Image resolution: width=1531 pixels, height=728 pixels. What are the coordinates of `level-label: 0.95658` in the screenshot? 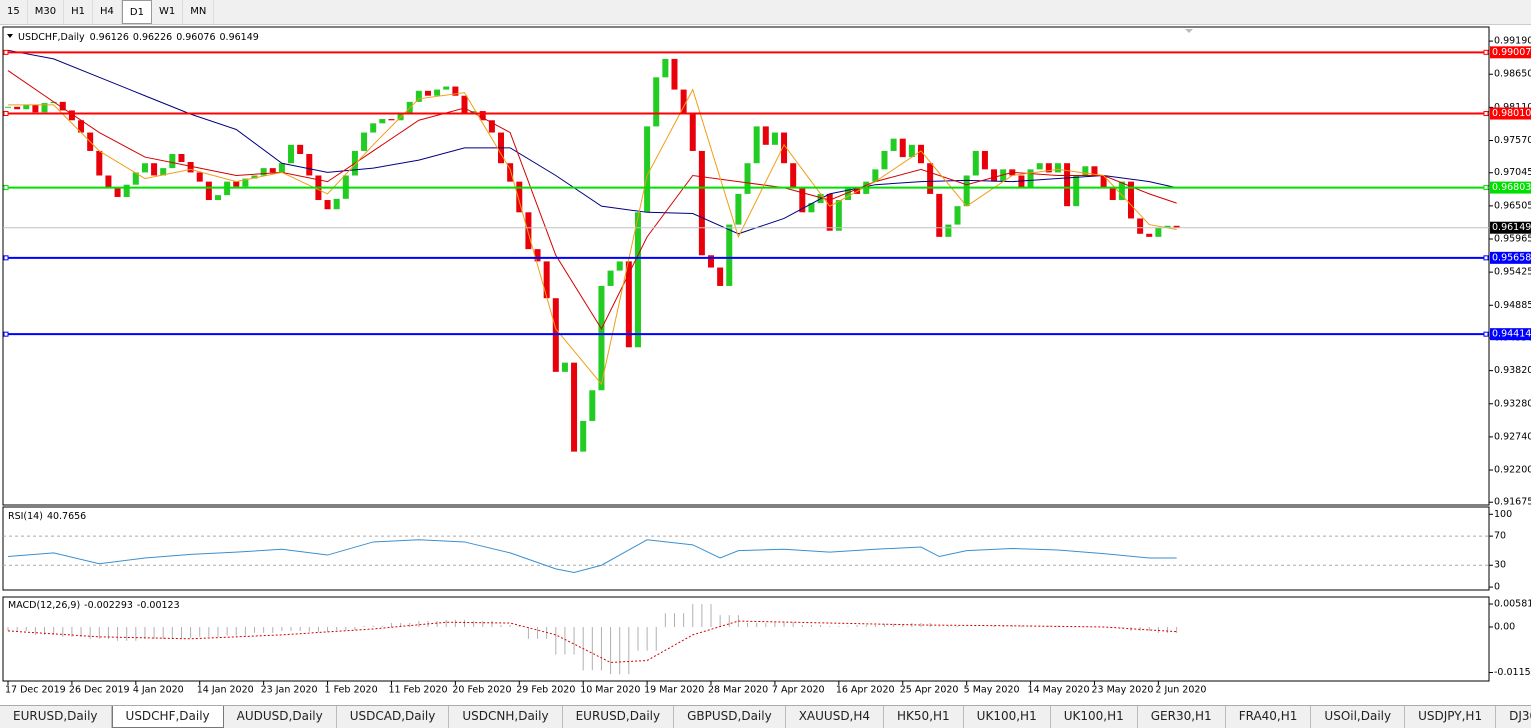 It's located at (1511, 257).